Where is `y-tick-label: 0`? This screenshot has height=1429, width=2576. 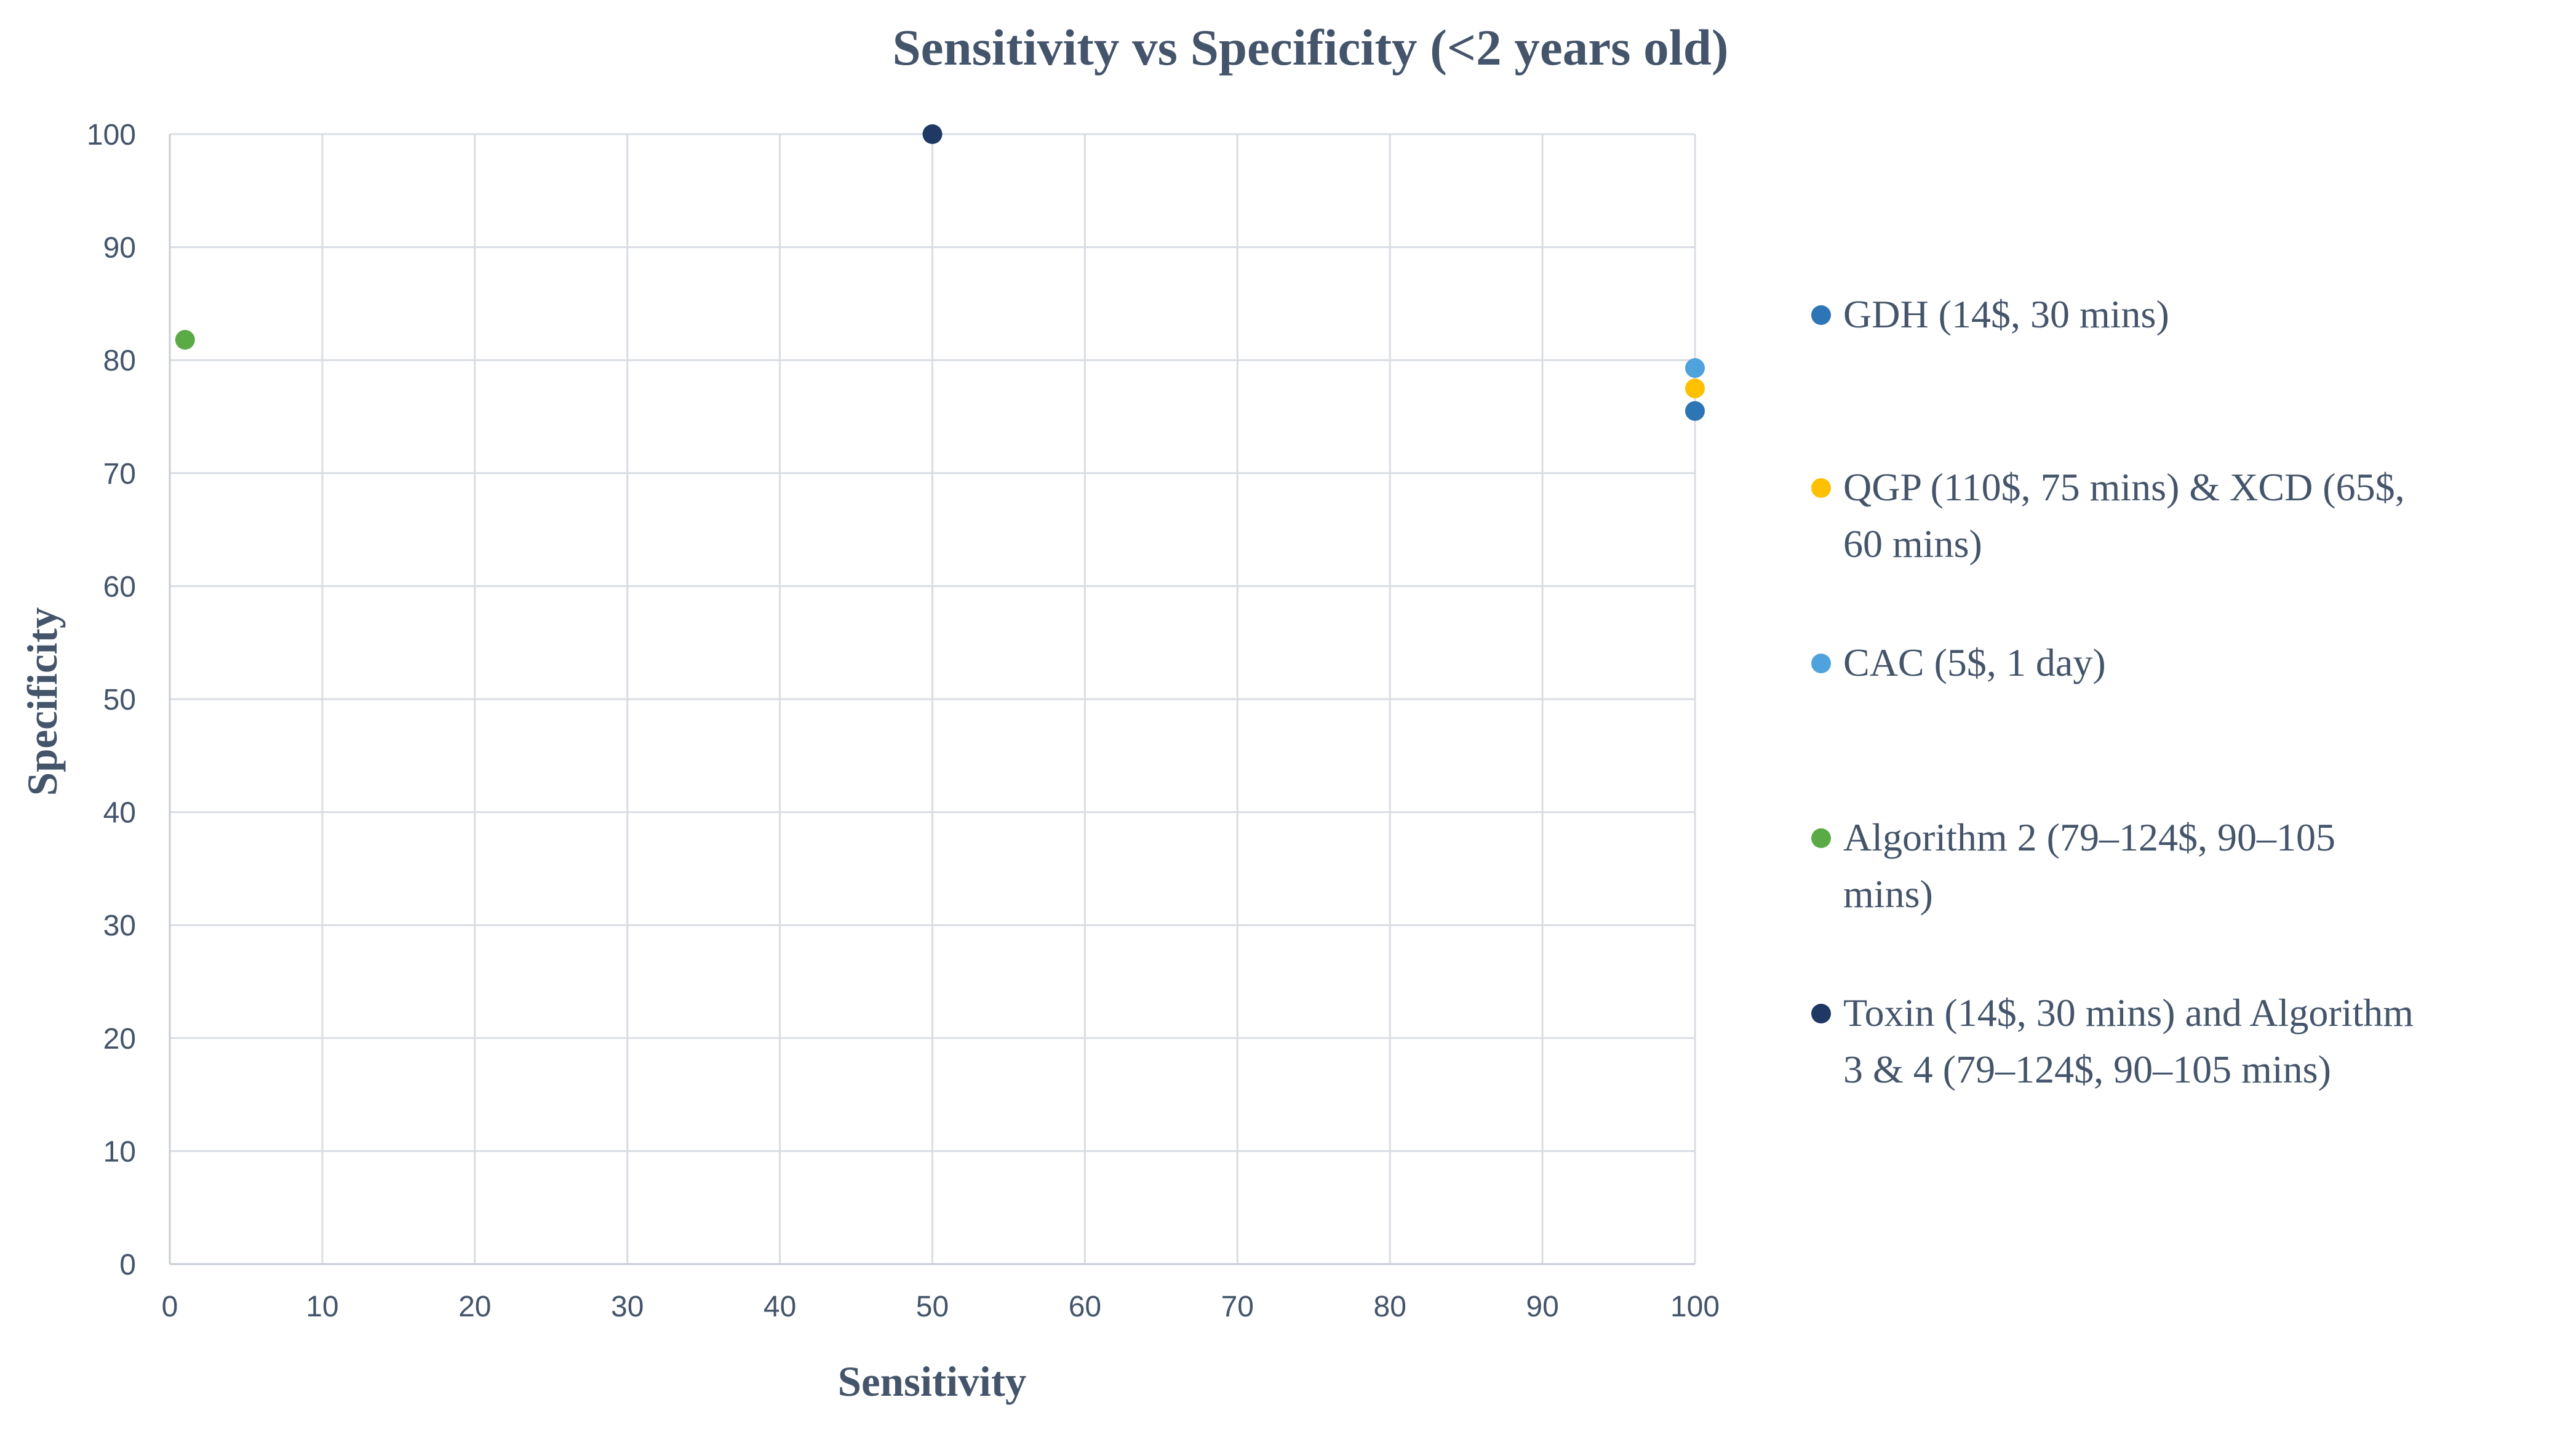 y-tick-label: 0 is located at coordinates (127, 1265).